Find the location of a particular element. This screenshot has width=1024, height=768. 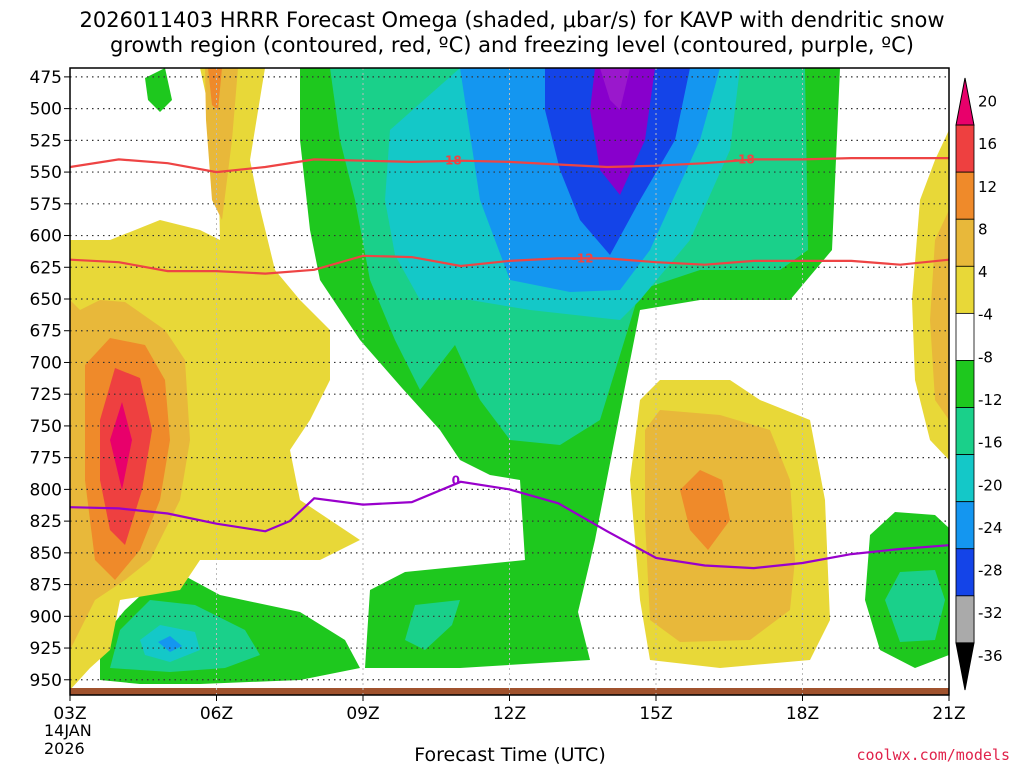

colorbar-label--4: -4 is located at coordinates (985, 315).